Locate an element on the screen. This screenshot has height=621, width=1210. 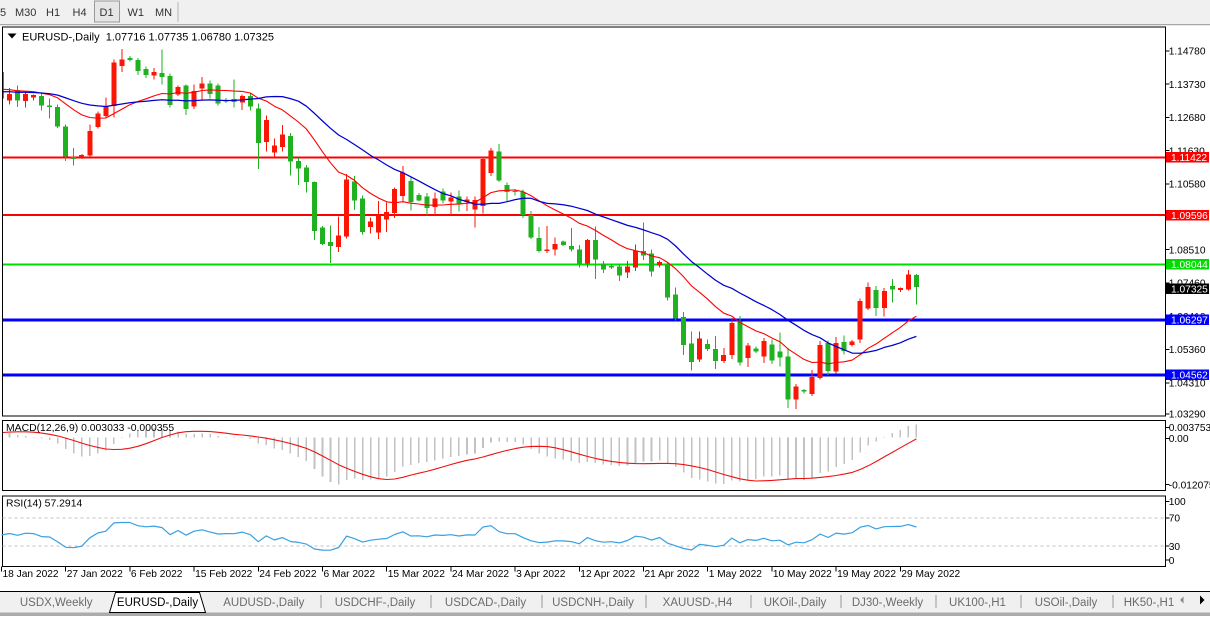
svg-text: 70 is located at coordinates (1175, 519).